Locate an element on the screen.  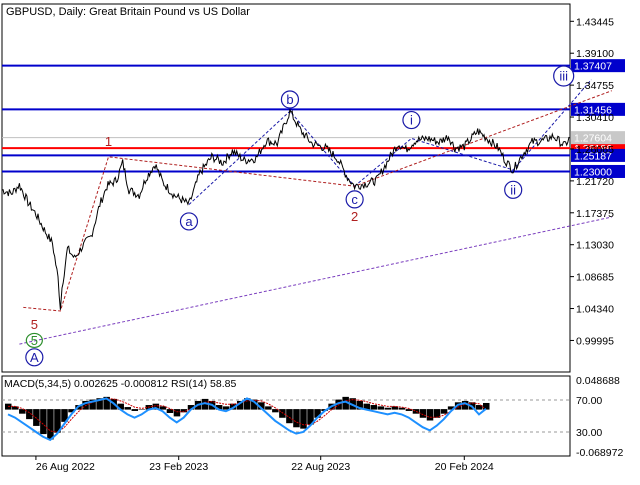
wave-label: 1 is located at coordinates (108, 141).